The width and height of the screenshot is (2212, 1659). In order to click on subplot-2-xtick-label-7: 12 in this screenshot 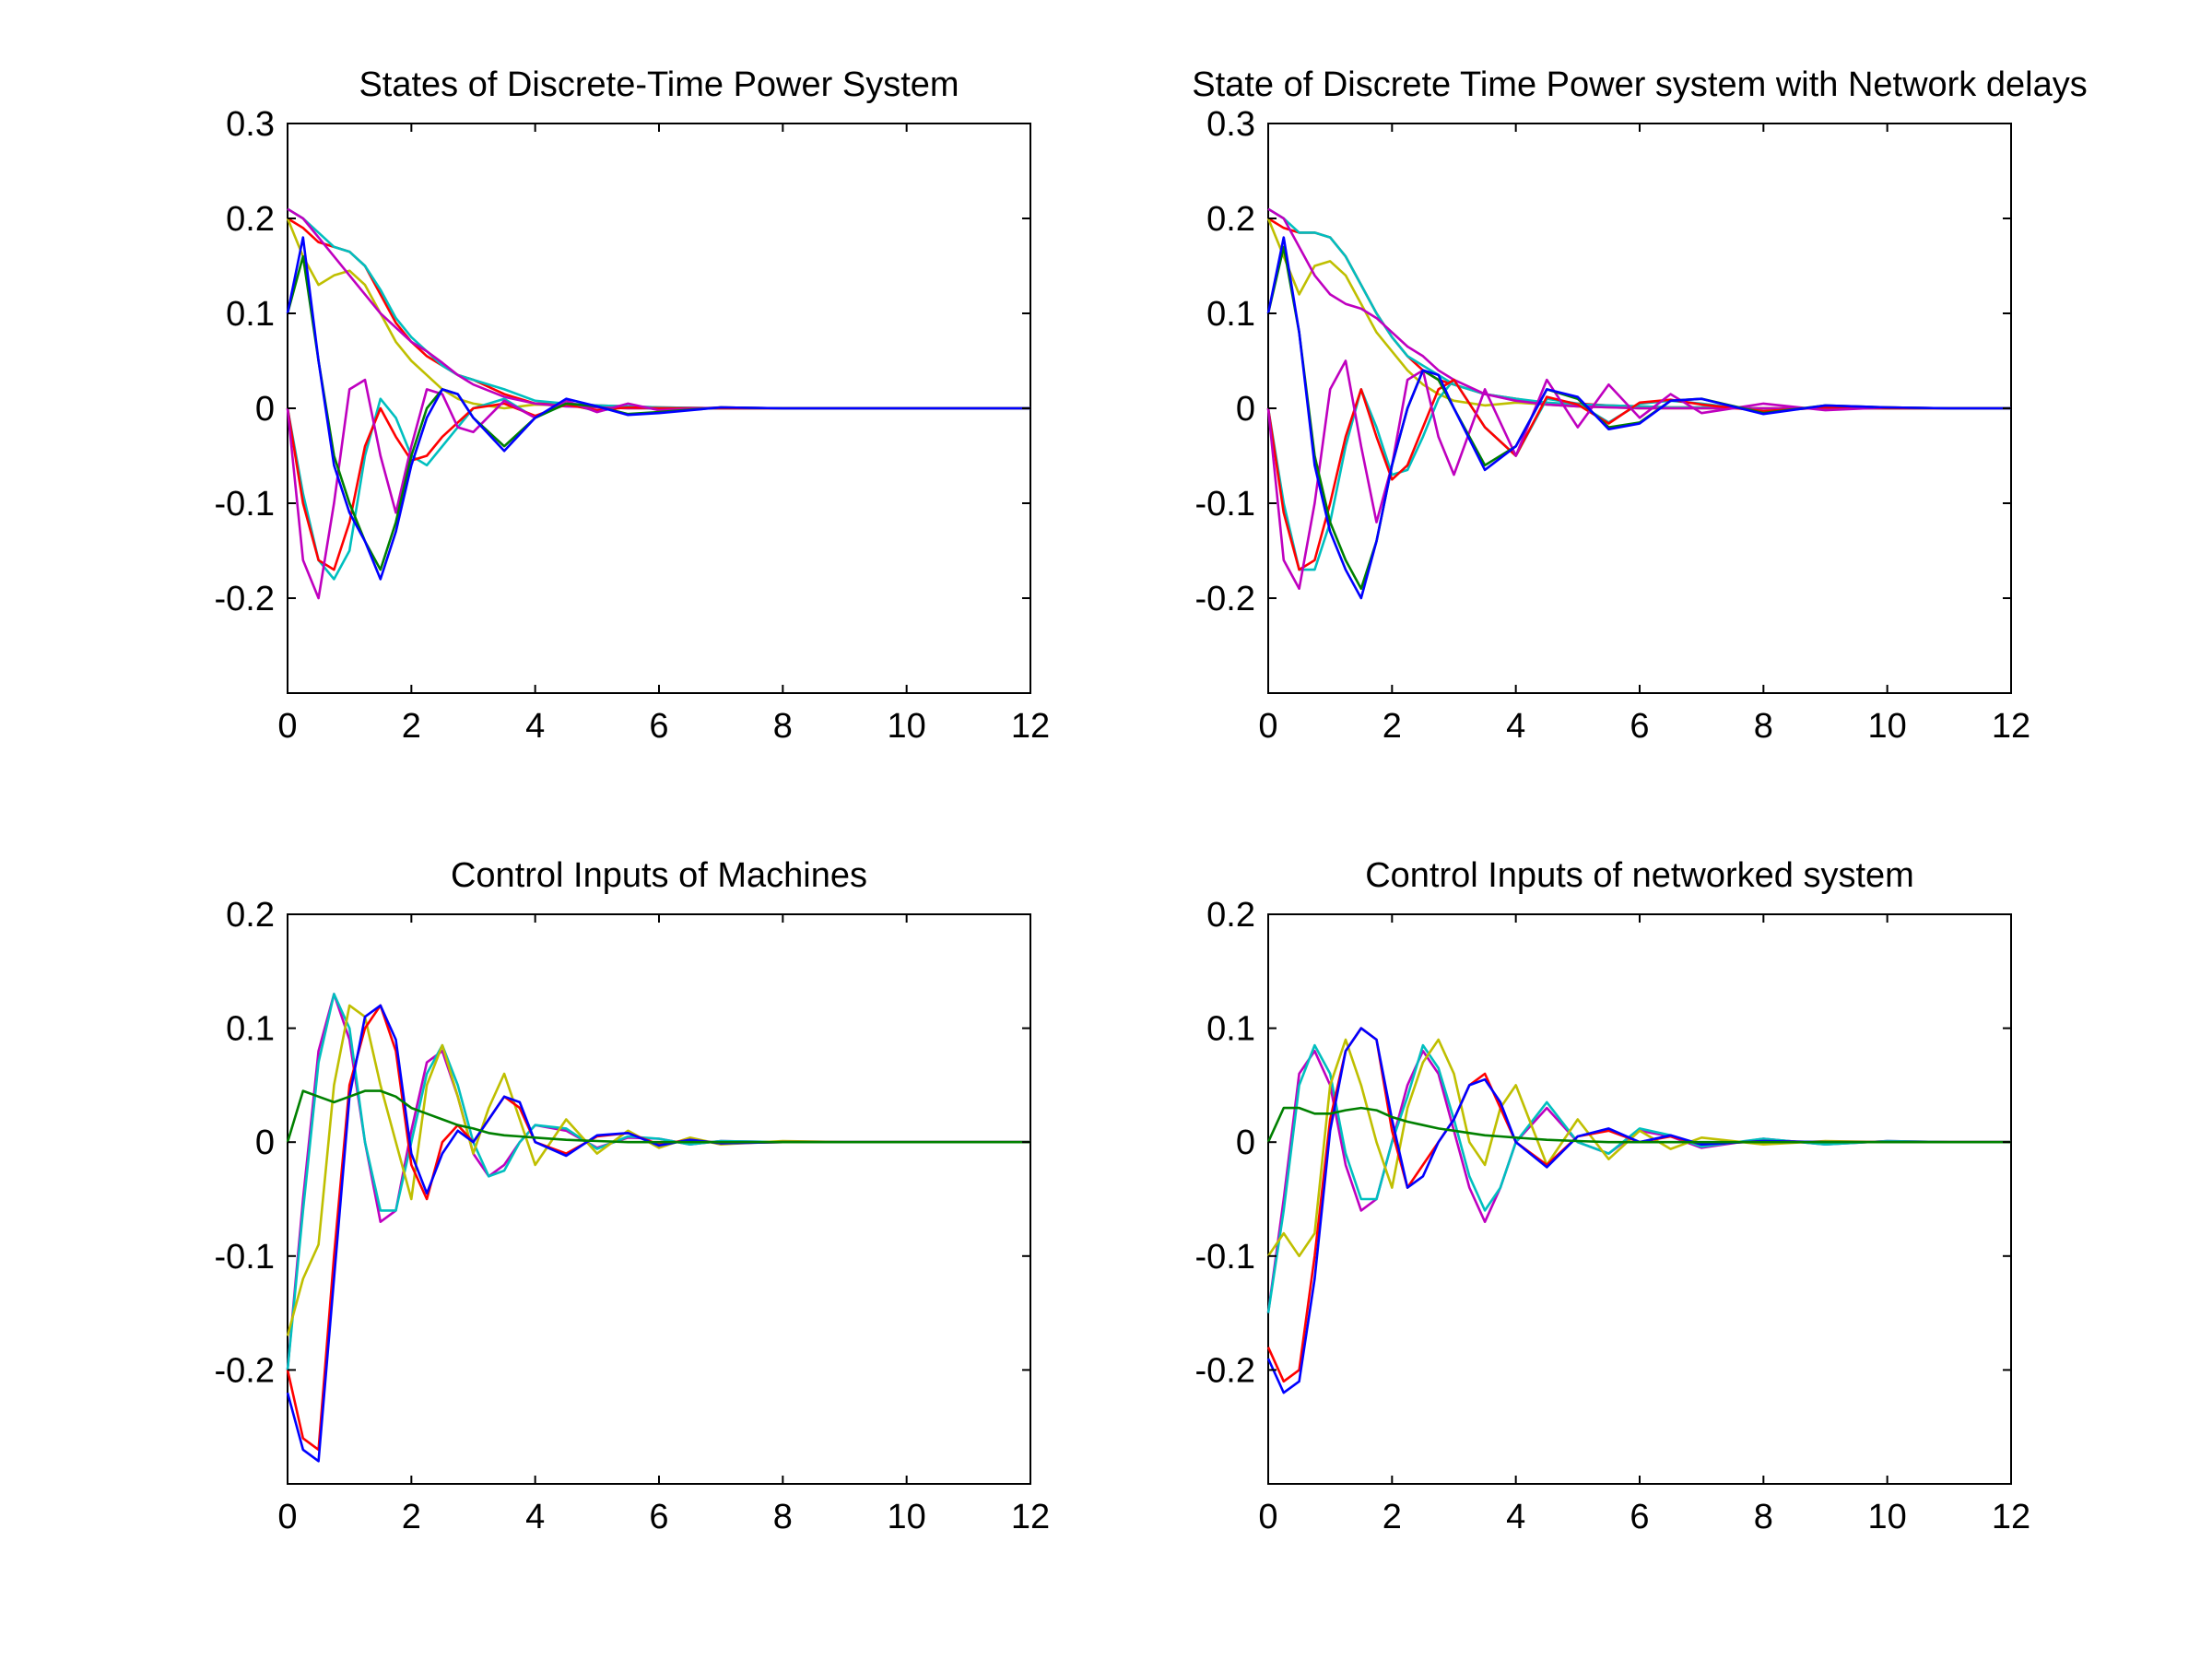, I will do `click(2011, 726)`.